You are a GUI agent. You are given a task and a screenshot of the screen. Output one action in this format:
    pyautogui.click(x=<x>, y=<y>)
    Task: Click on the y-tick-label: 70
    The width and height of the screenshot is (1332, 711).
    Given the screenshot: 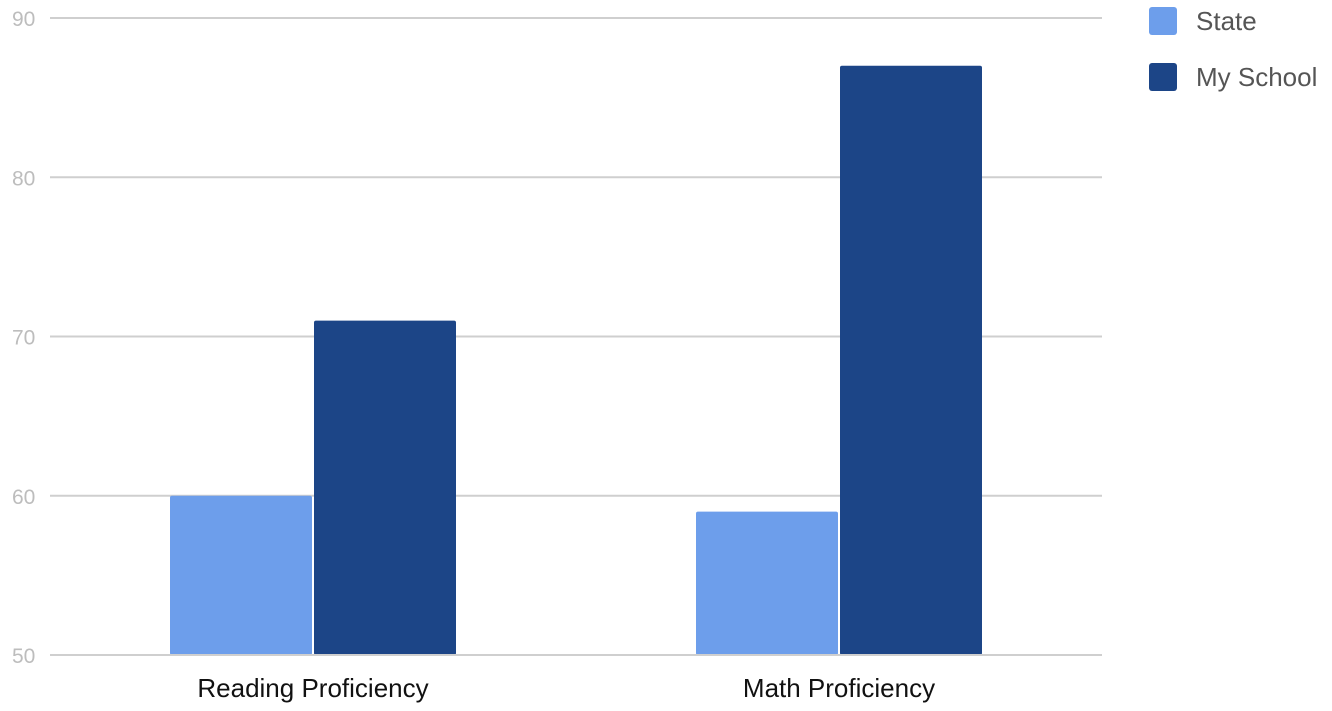 What is the action you would take?
    pyautogui.click(x=23, y=338)
    